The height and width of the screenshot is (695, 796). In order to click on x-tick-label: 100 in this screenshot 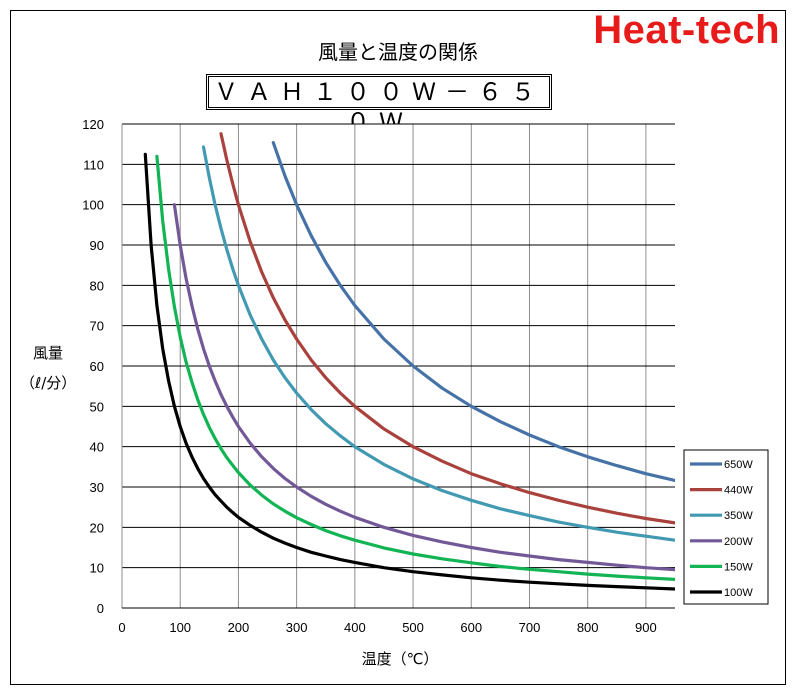, I will do `click(180, 627)`.